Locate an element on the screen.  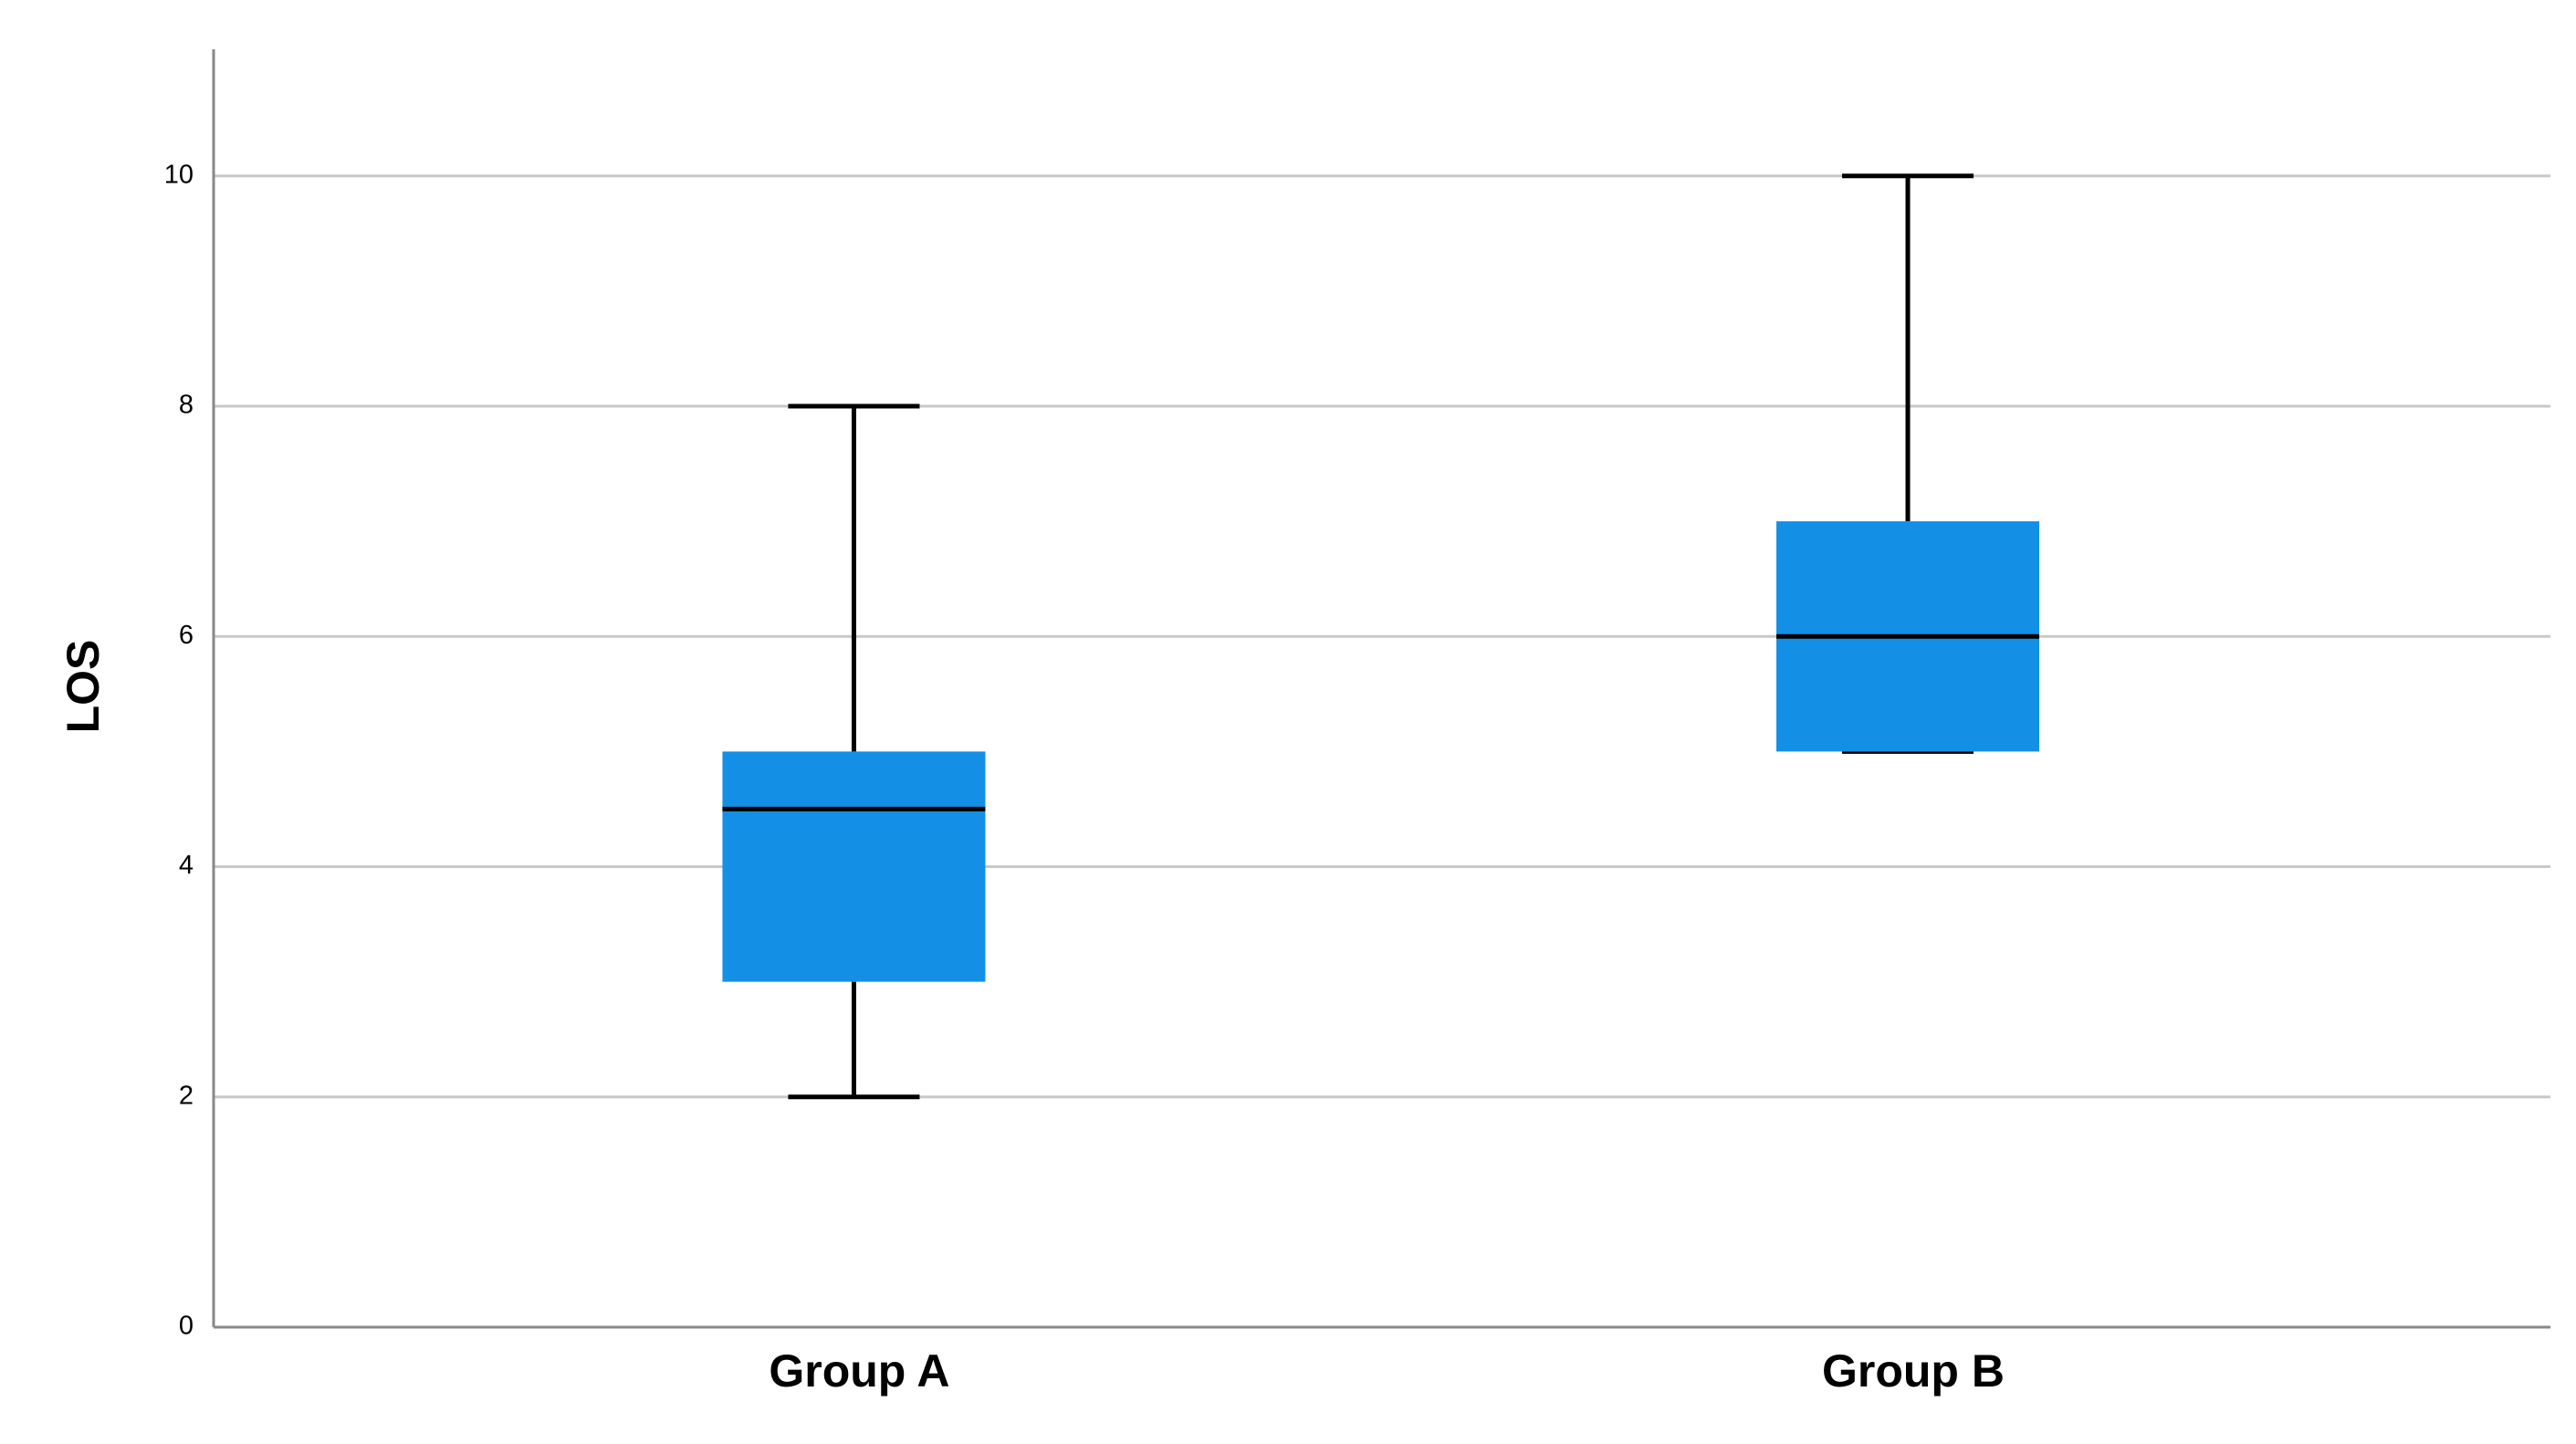
y-tick-label: 0 is located at coordinates (187, 1326).